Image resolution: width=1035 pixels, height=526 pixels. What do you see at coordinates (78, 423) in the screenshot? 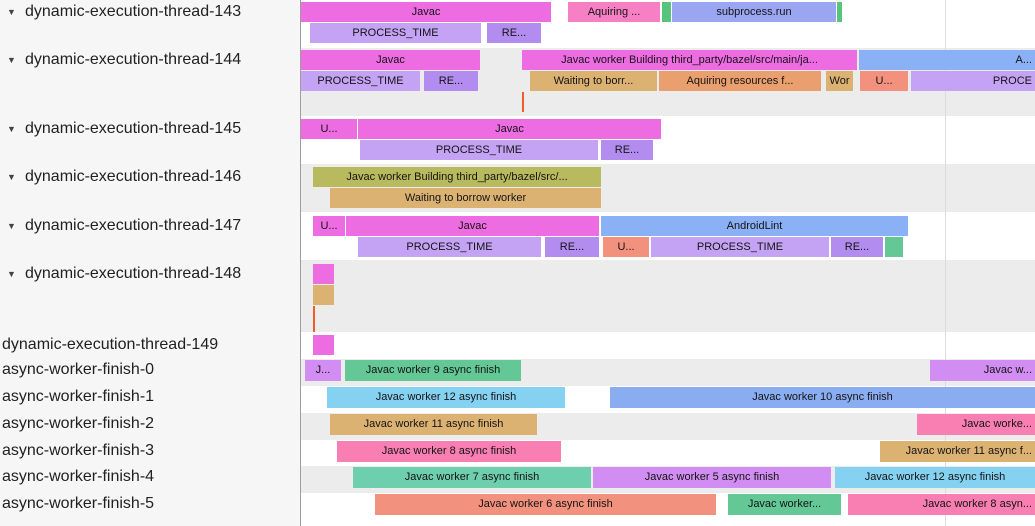
I see `track-name: async-worker-finish-2` at bounding box center [78, 423].